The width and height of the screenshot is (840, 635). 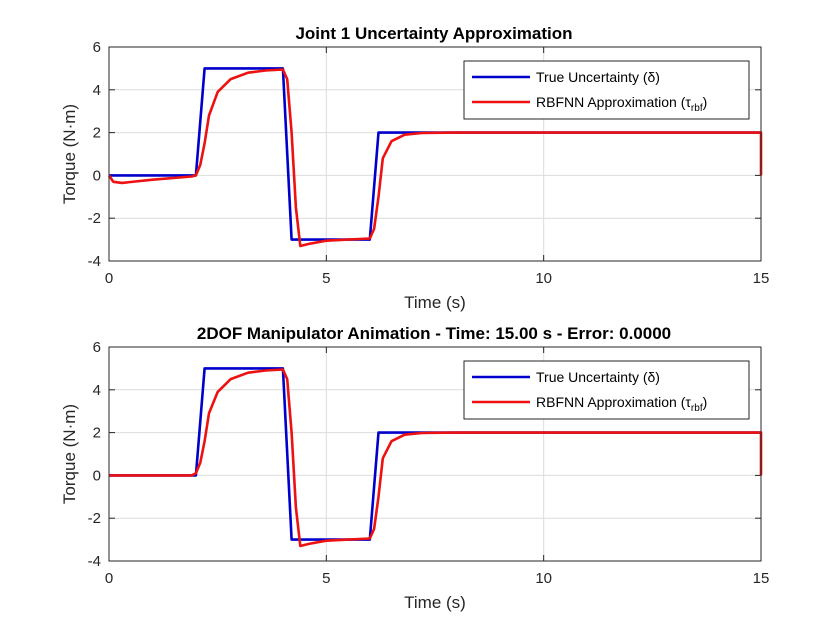 What do you see at coordinates (433, 33) in the screenshot?
I see `chart-title: Joint 1 Uncertainty Approximation` at bounding box center [433, 33].